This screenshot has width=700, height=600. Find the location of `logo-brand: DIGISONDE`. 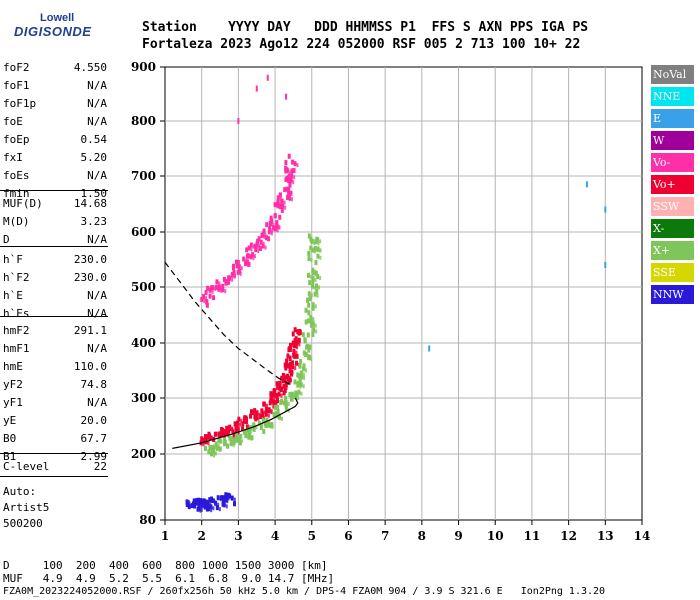

logo-brand: DIGISONDE is located at coordinates (53, 31).